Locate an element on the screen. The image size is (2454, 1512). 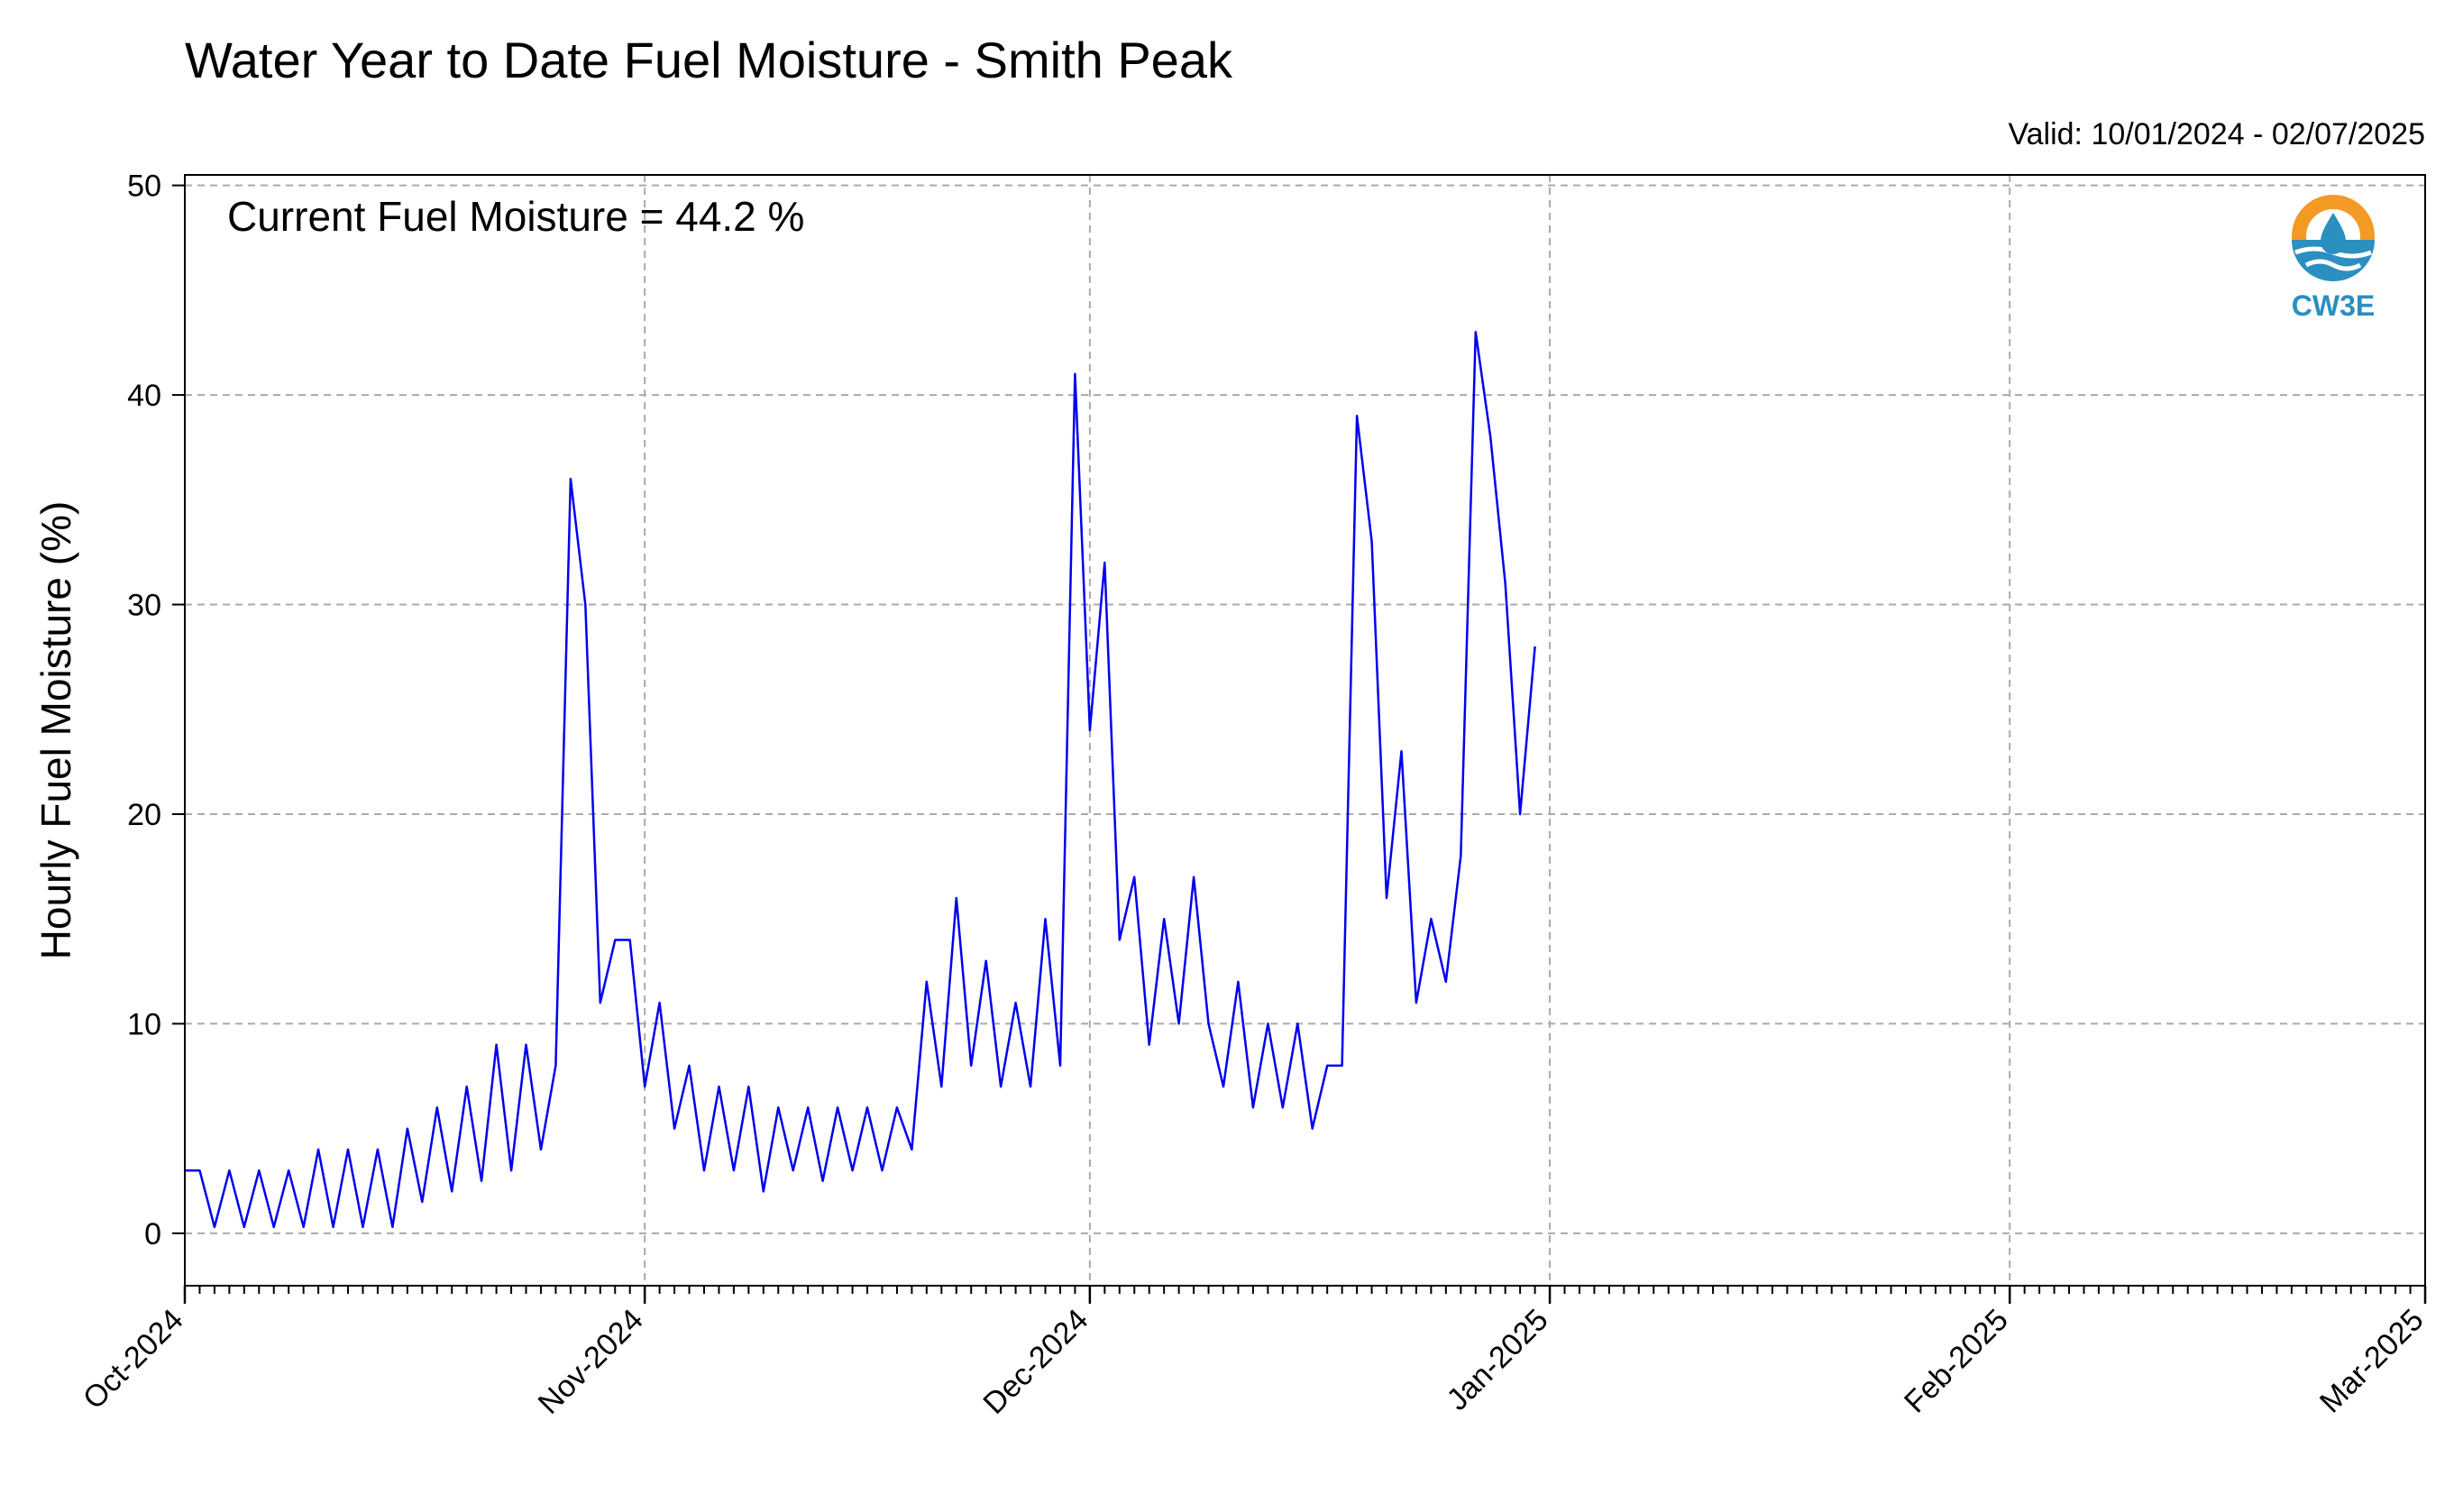
y-tick-label: 0 is located at coordinates (152, 1234).